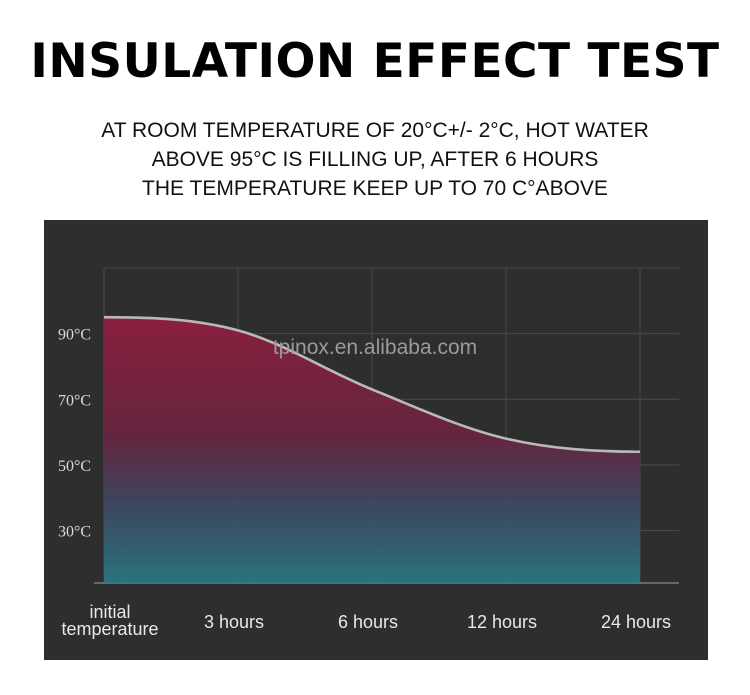 This screenshot has width=750, height=695. What do you see at coordinates (502, 622) in the screenshot?
I see `x-tick-label: 12 hours` at bounding box center [502, 622].